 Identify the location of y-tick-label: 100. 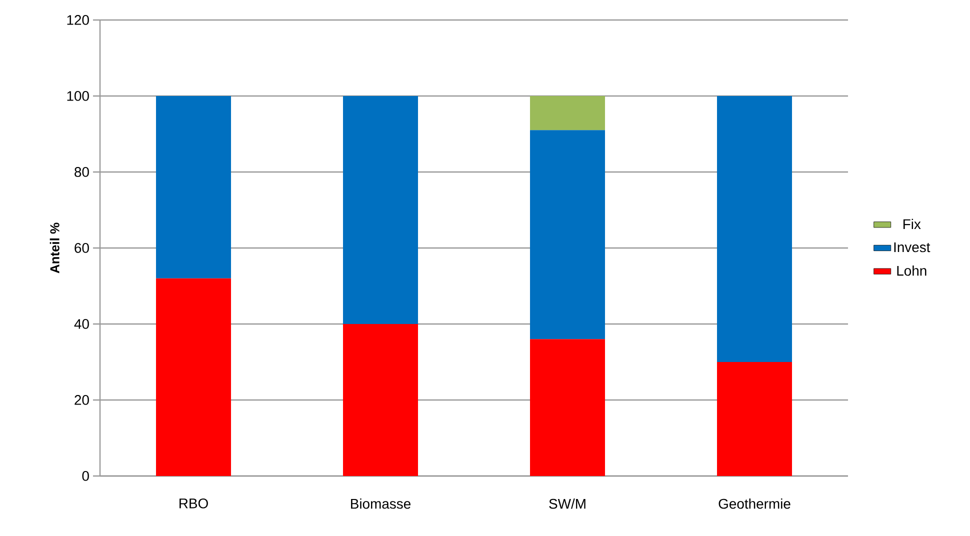
(78, 96).